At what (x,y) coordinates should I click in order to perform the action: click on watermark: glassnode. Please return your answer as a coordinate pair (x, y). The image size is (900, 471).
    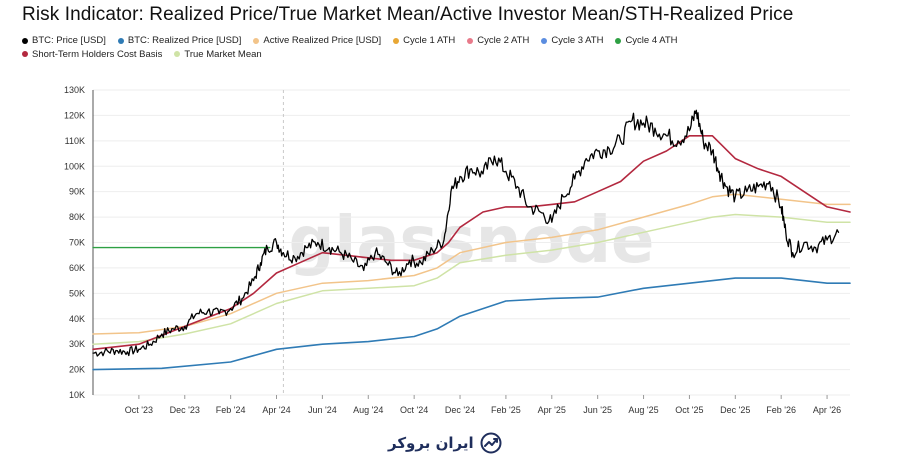
    Looking at the image, I should click on (472, 241).